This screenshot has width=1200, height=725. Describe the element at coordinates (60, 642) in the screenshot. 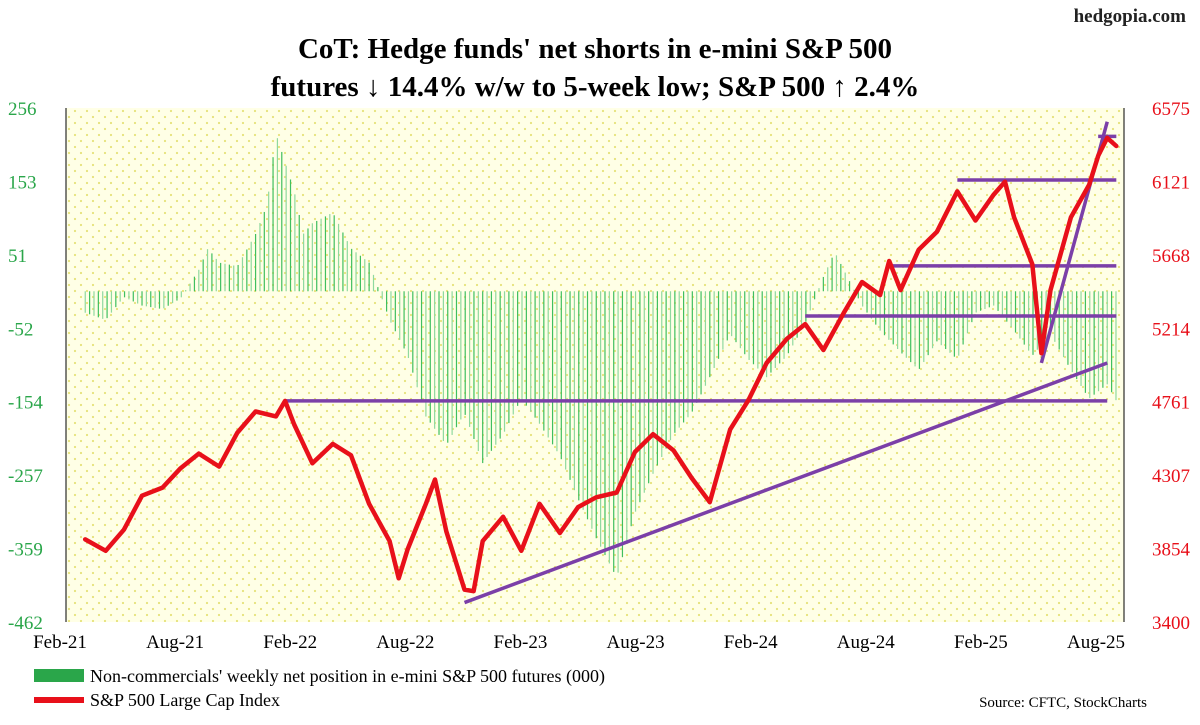

I see `x-axis-tick-label: Feb-21` at that location.